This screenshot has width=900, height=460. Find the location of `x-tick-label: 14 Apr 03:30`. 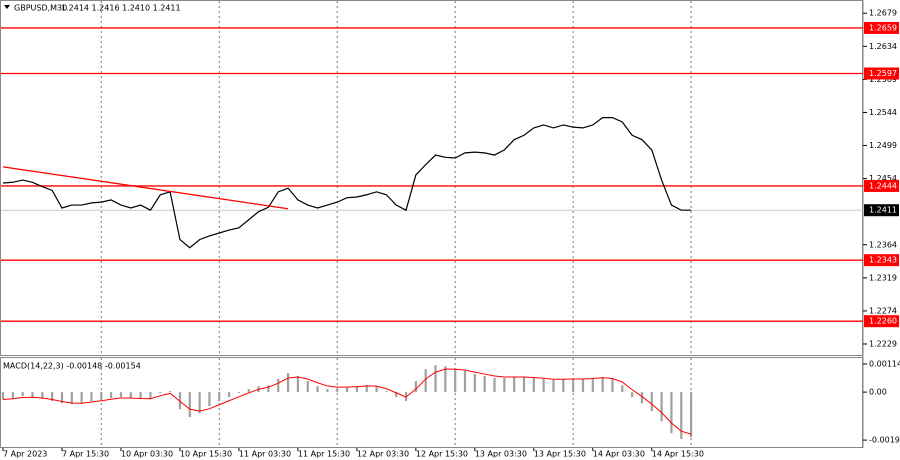

x-tick-label: 14 Apr 03:30 is located at coordinates (619, 454).